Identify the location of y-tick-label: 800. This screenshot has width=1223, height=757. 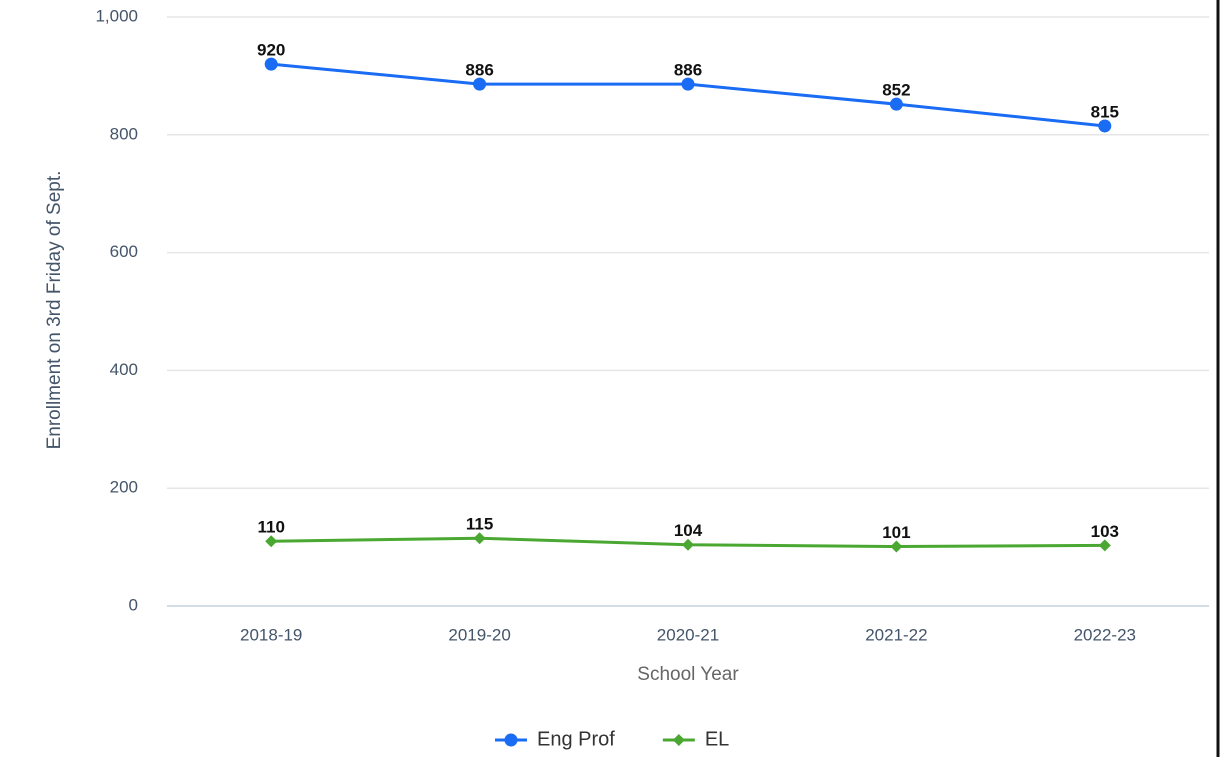
(124, 133).